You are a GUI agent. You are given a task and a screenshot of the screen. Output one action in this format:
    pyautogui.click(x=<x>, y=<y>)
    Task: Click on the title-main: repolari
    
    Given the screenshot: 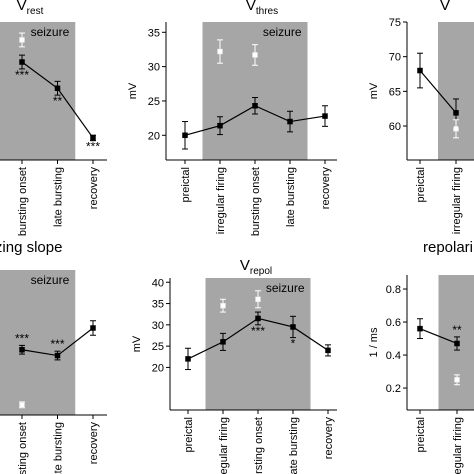 What is the action you would take?
    pyautogui.click(x=448, y=247)
    